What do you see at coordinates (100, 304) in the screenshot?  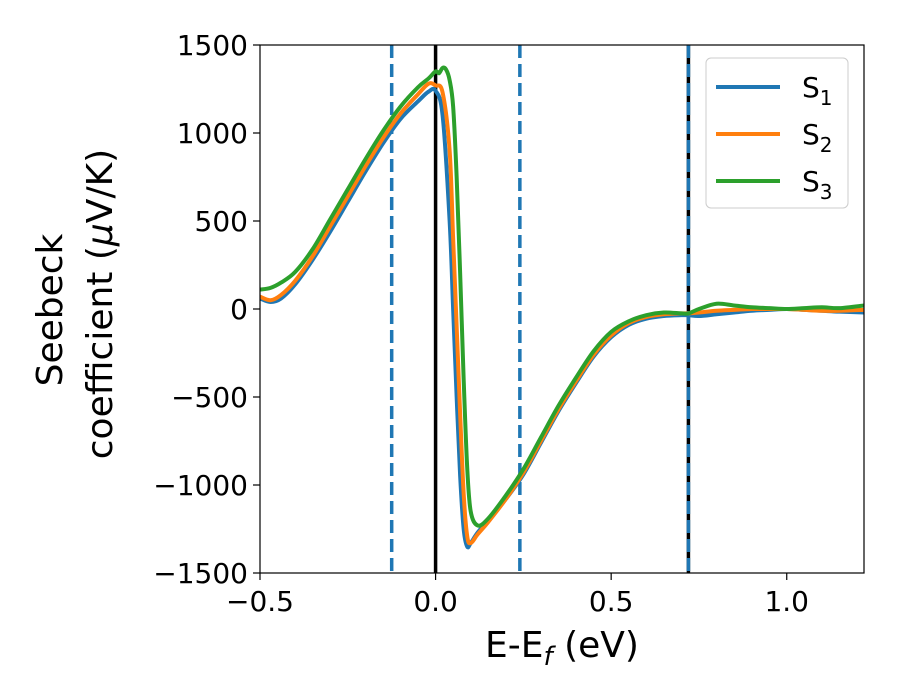 I see `y-axis-title-line2: coefficient (μV/K)` at bounding box center [100, 304].